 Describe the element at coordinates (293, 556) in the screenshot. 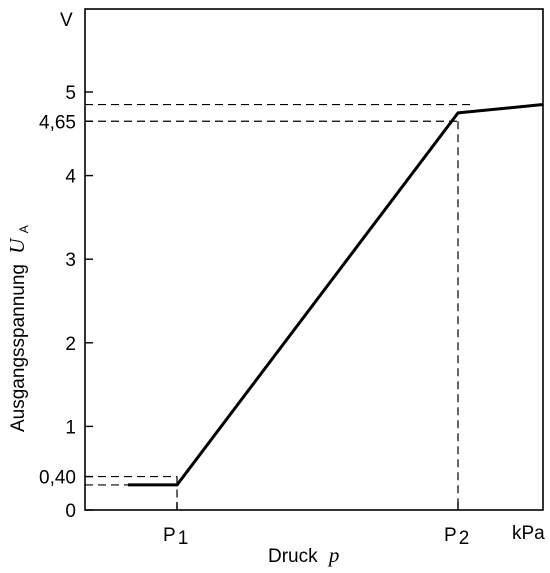

I see `x-axis-label: Druck` at that location.